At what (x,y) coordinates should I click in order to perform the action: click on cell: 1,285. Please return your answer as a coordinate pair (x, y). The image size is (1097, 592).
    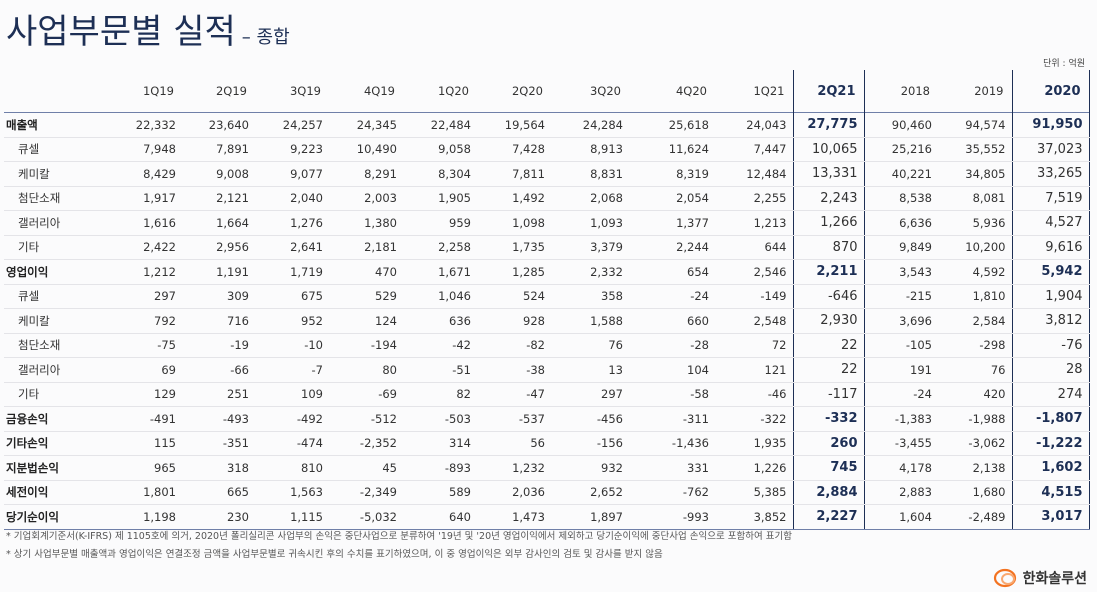
    Looking at the image, I should click on (514, 272).